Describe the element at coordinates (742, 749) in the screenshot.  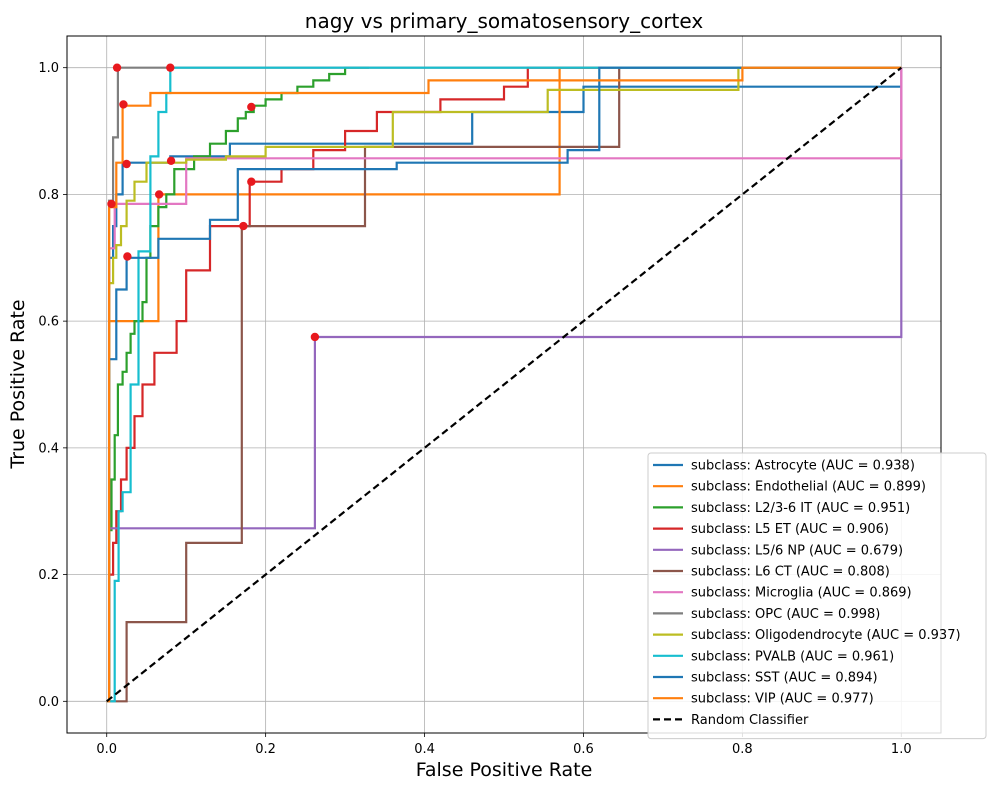
I see `x-tick-label: 0.8` at that location.